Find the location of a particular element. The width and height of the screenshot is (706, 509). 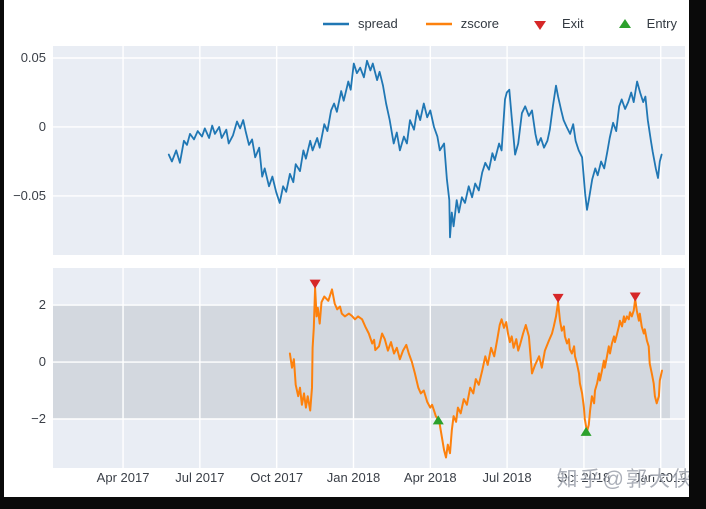

x-tick-label: Jul 2017 is located at coordinates (200, 477).